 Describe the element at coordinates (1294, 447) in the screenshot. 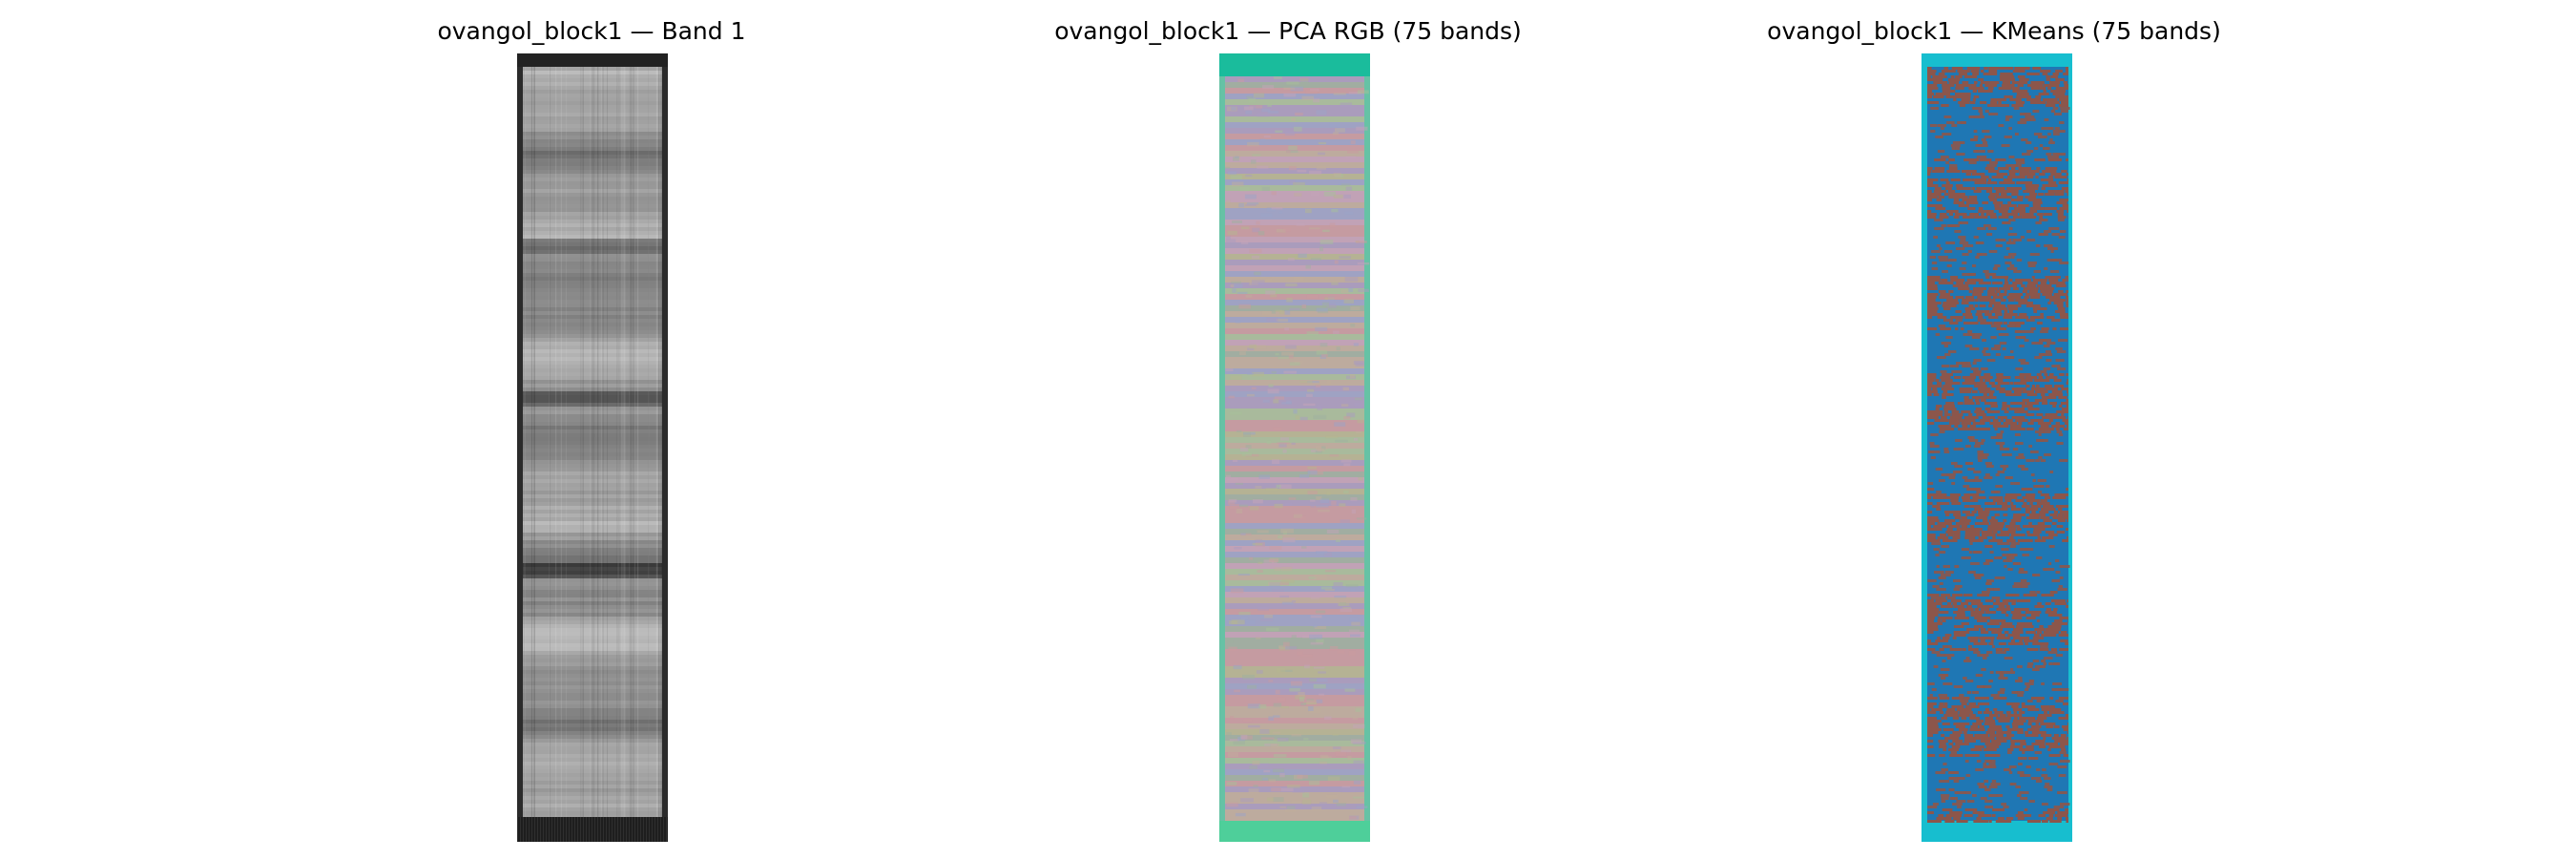

I see `pca-rgb-image` at that location.